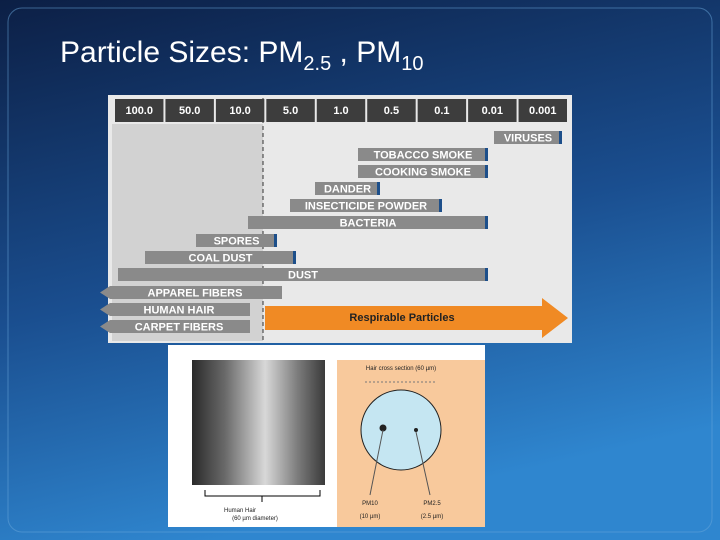 The image size is (720, 540). Describe the element at coordinates (383, 428) in the screenshot. I see `pm10-dot` at that location.